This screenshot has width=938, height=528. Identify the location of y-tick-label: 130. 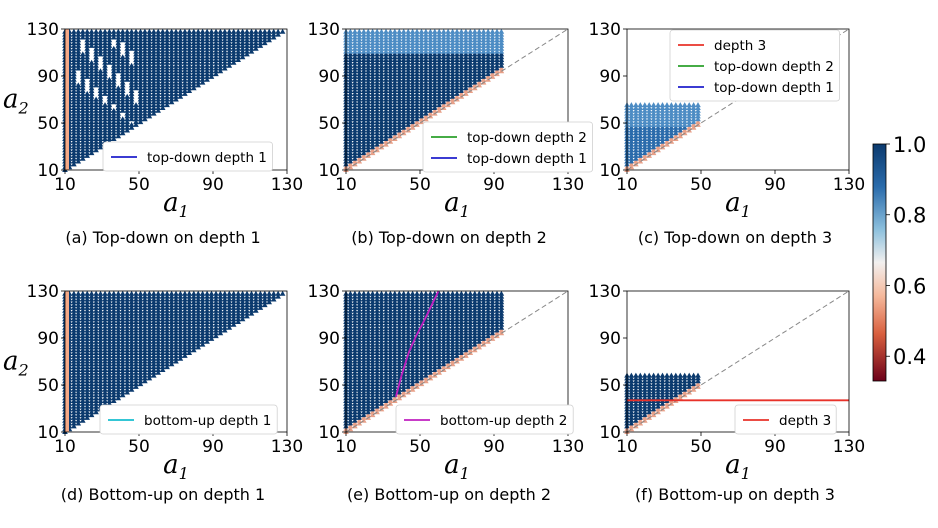
(43, 30).